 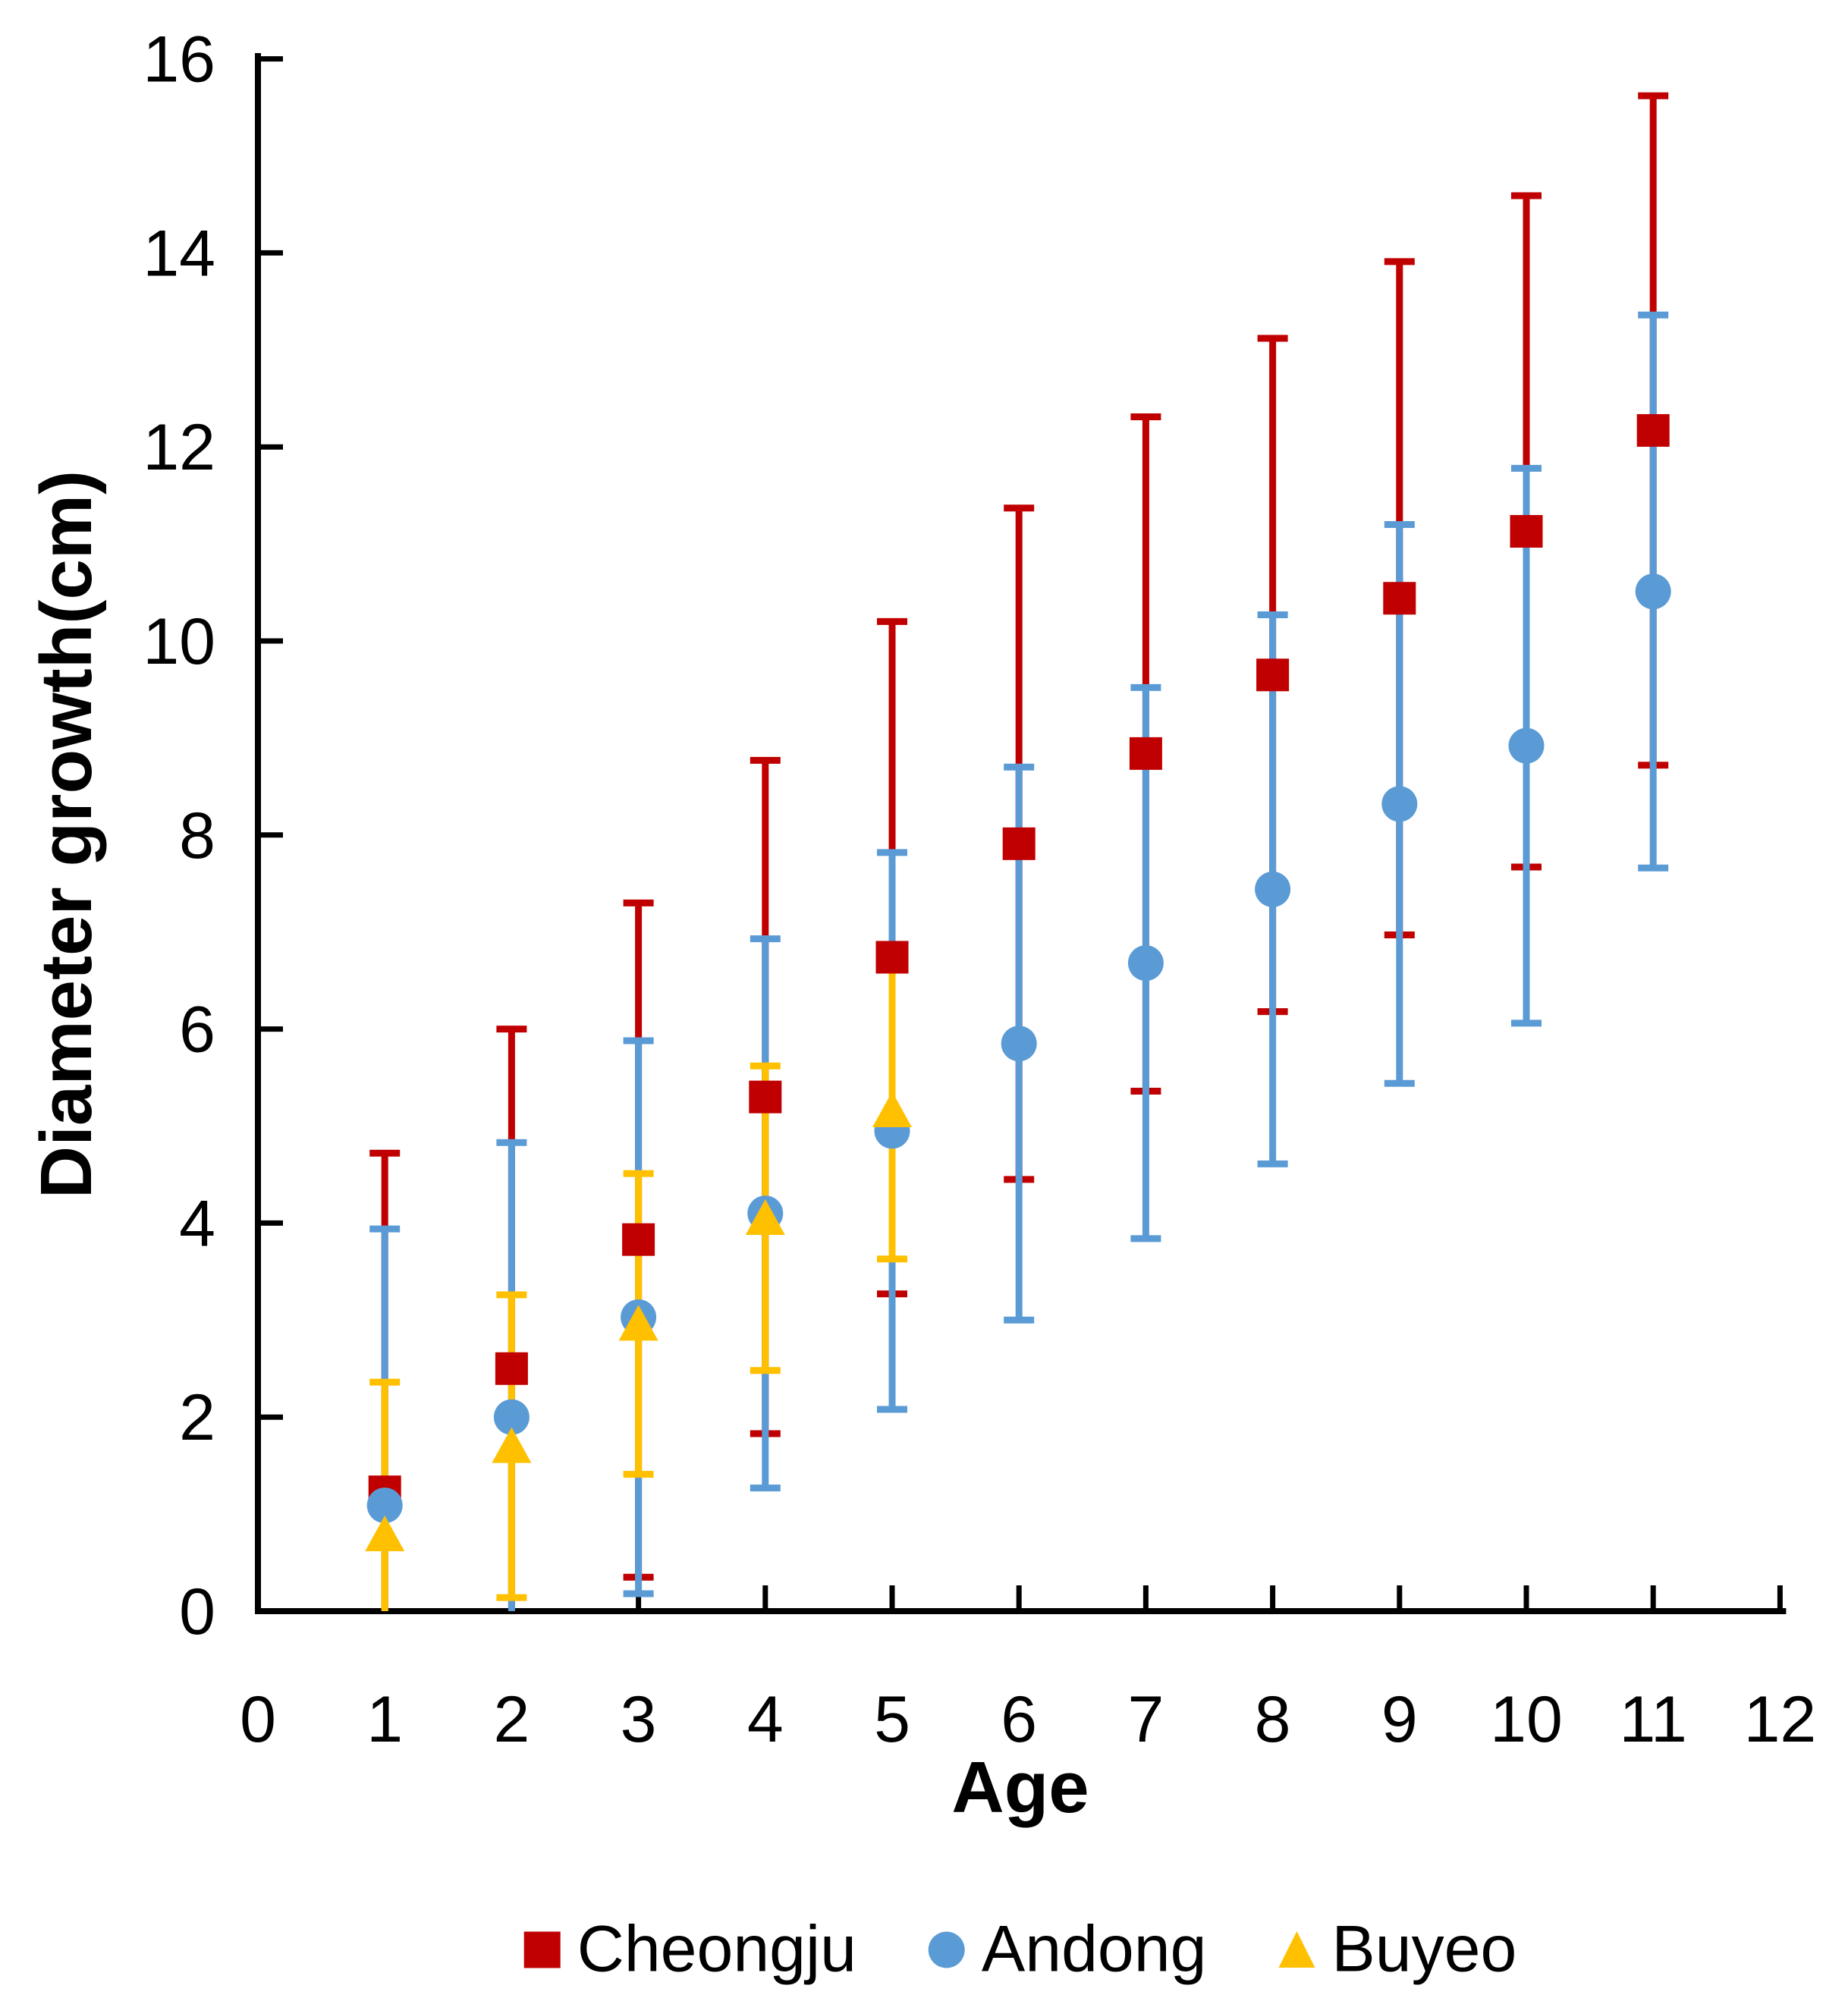 What do you see at coordinates (197, 1223) in the screenshot?
I see `y-tick-label: 4` at bounding box center [197, 1223].